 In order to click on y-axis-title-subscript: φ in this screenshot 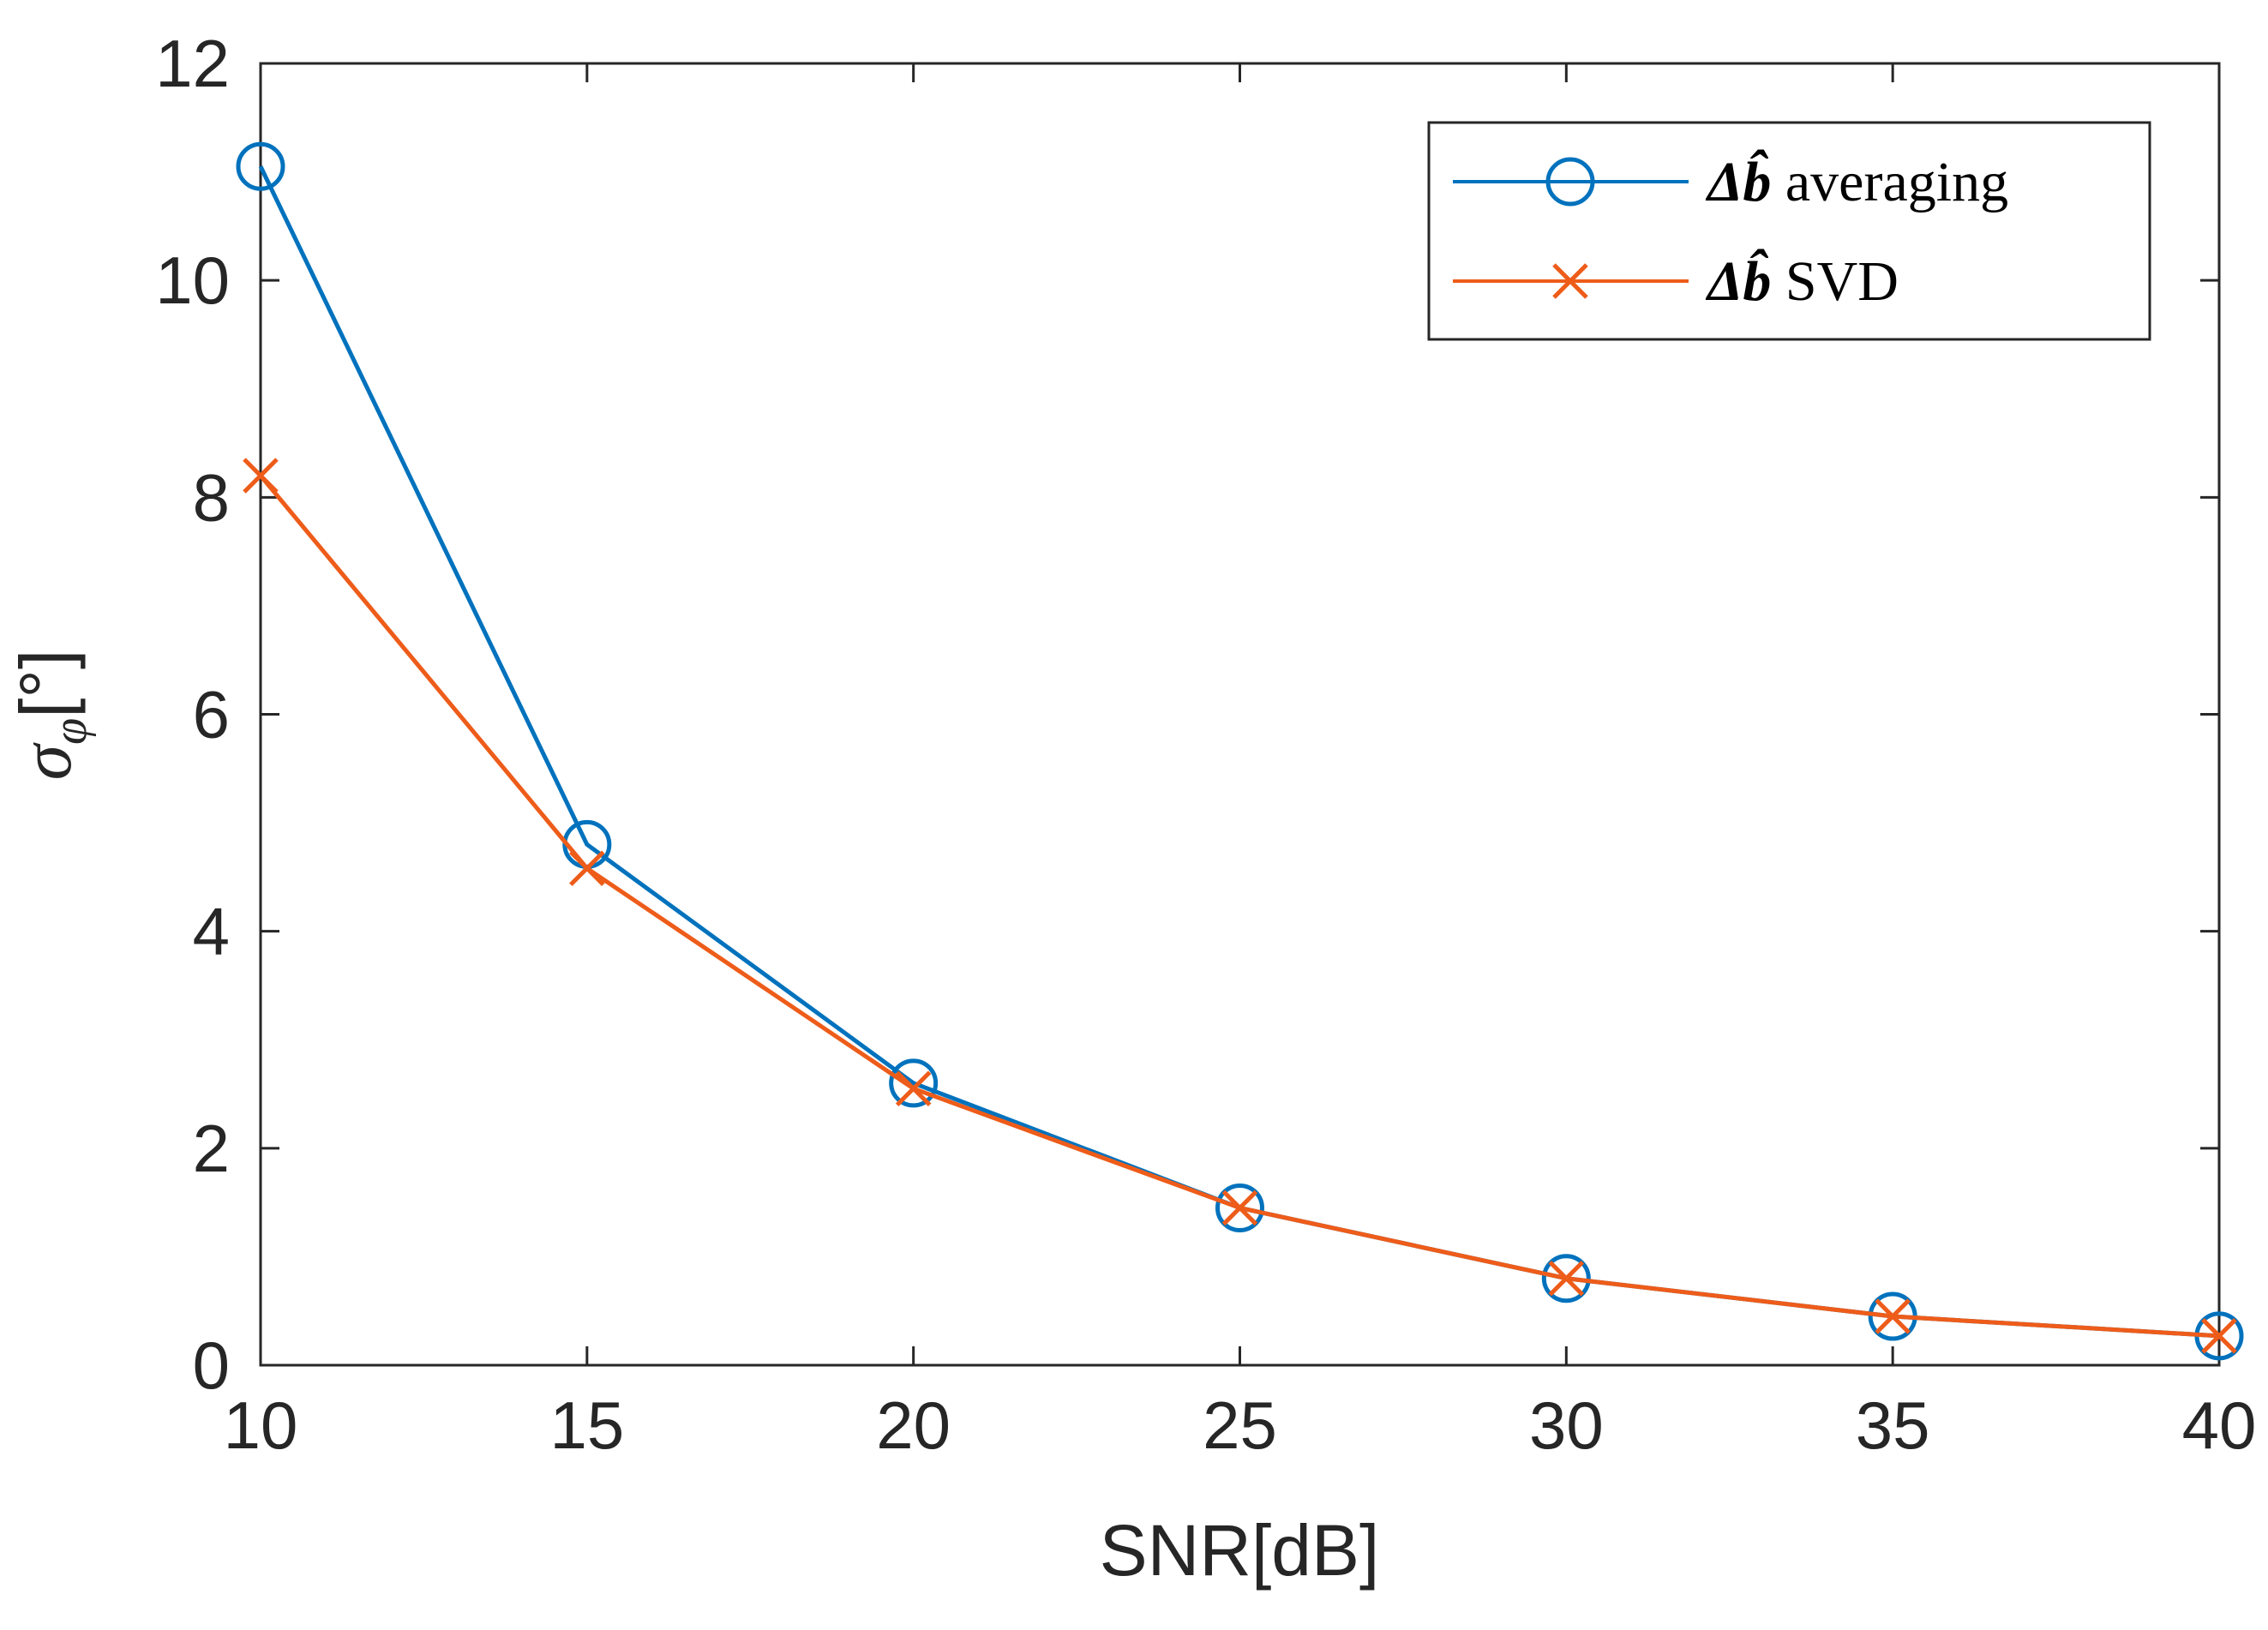, I will do `click(70, 731)`.